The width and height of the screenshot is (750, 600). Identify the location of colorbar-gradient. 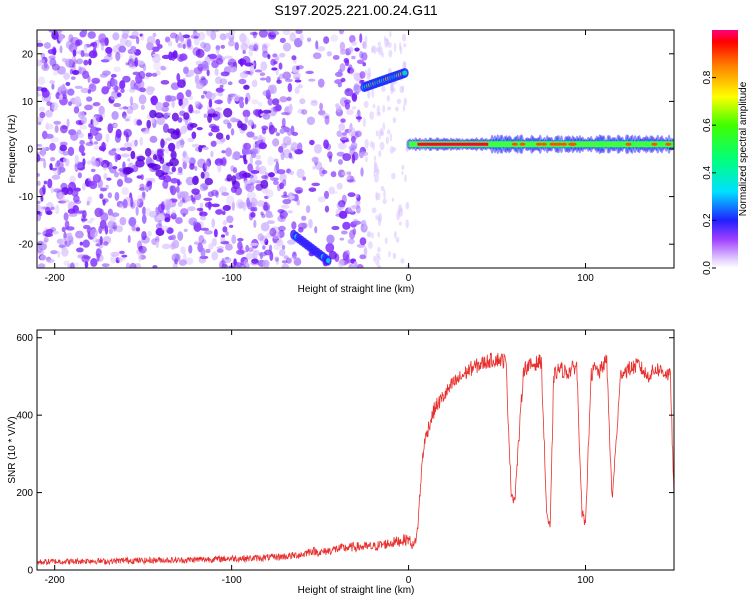
(725, 149).